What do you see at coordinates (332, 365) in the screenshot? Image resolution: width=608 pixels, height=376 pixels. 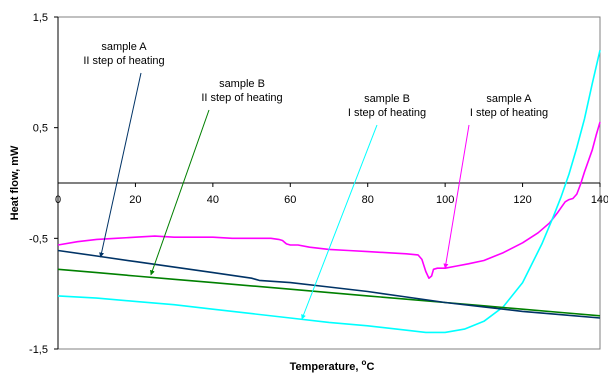 I see `x-axis-title: Temperature, oC` at bounding box center [332, 365].